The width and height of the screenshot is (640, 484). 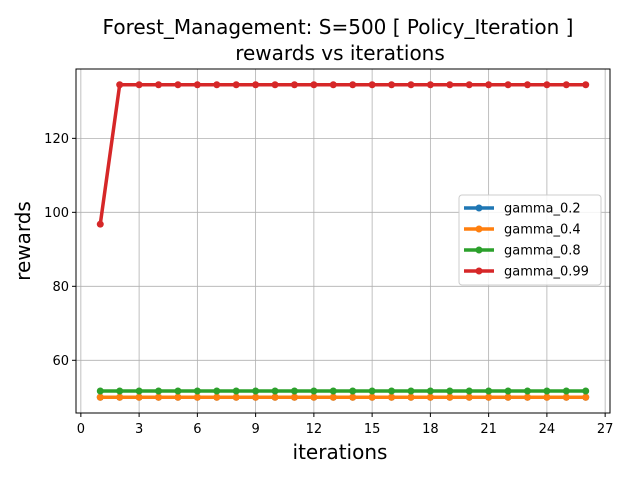 I want to click on legend-label: gamma_0.2, so click(x=542, y=209).